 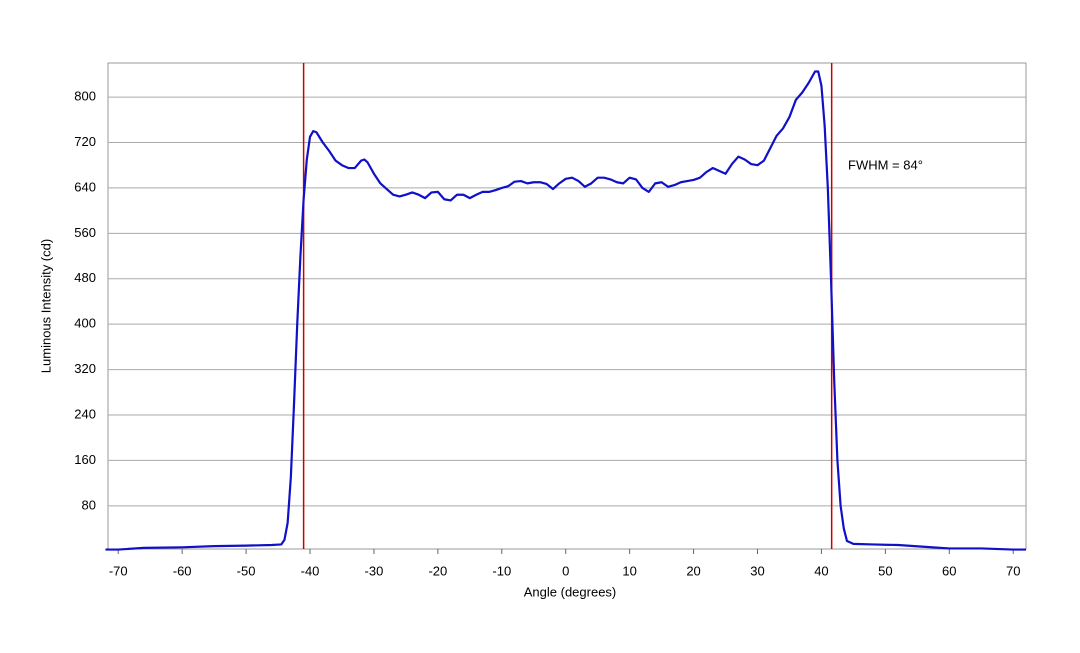 I want to click on y-axis-label: Luminous Intensity (cd), so click(x=45, y=306).